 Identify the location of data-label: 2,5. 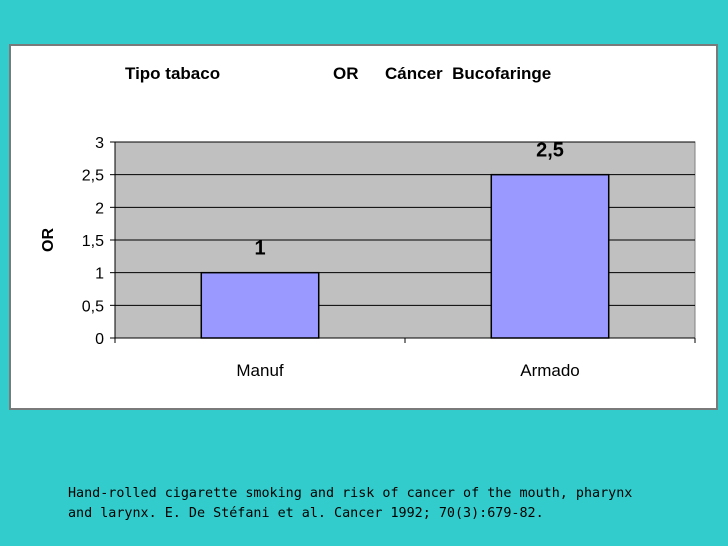
(550, 151).